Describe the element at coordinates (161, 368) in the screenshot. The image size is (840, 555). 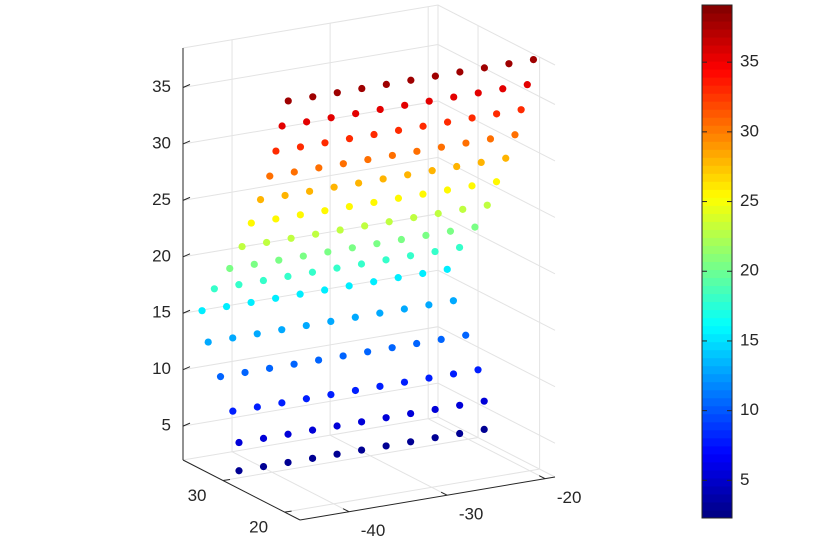
I see `z-tick-label: 10` at that location.